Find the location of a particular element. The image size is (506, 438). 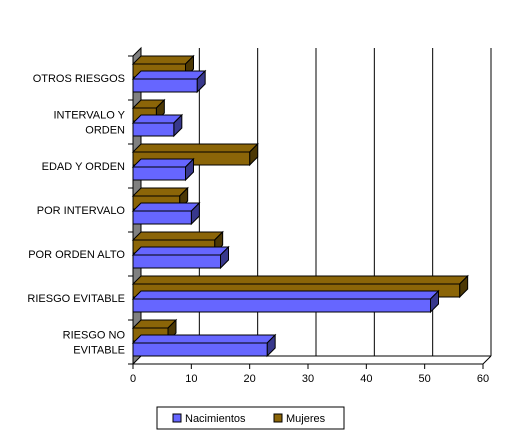

category-label: RIESGO EVITABLE is located at coordinates (76, 299).